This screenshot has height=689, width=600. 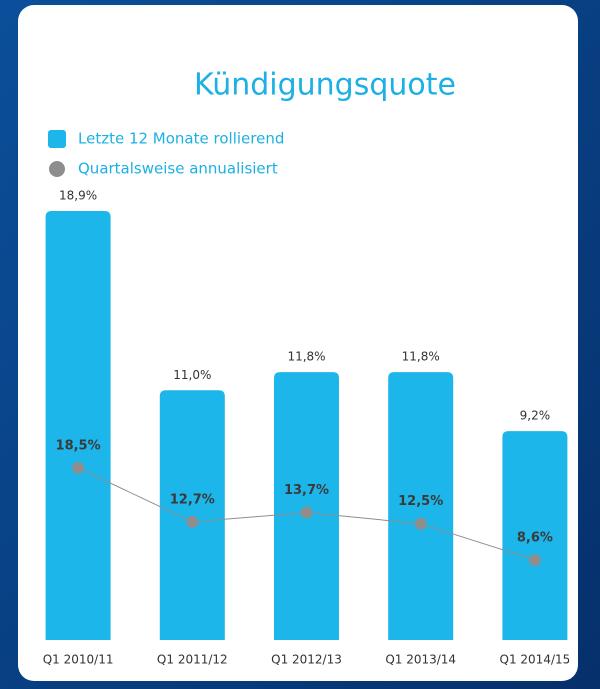 What do you see at coordinates (78, 195) in the screenshot?
I see `bar-value-label: 18,9%` at bounding box center [78, 195].